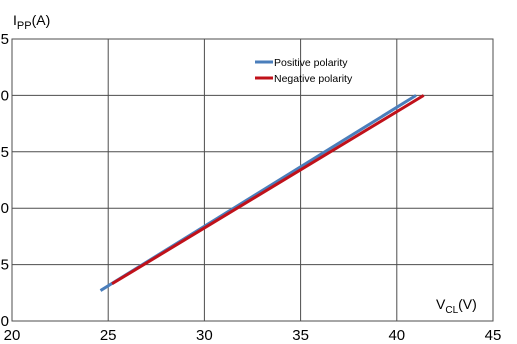 The height and width of the screenshot is (344, 517). I want to click on legend-entry-label: Positive polarity, so click(311, 63).